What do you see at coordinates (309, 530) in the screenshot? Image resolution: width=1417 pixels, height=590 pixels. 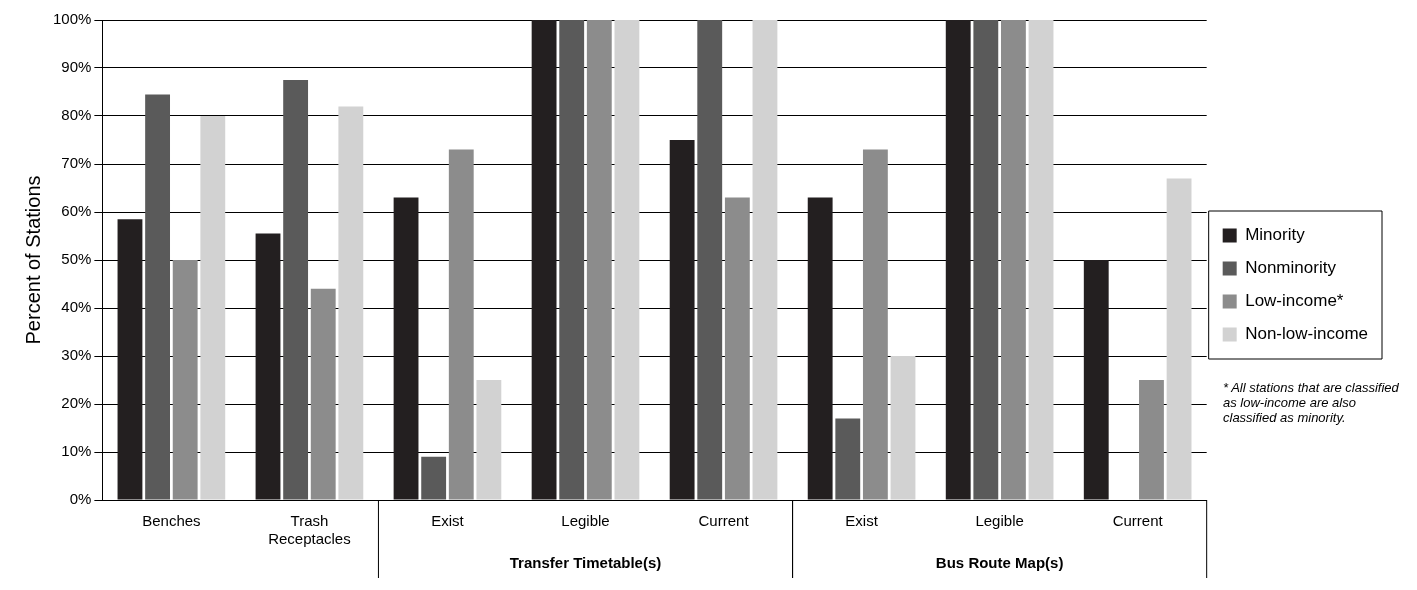 I see `x-tick-label: Trash Receptacles` at bounding box center [309, 530].